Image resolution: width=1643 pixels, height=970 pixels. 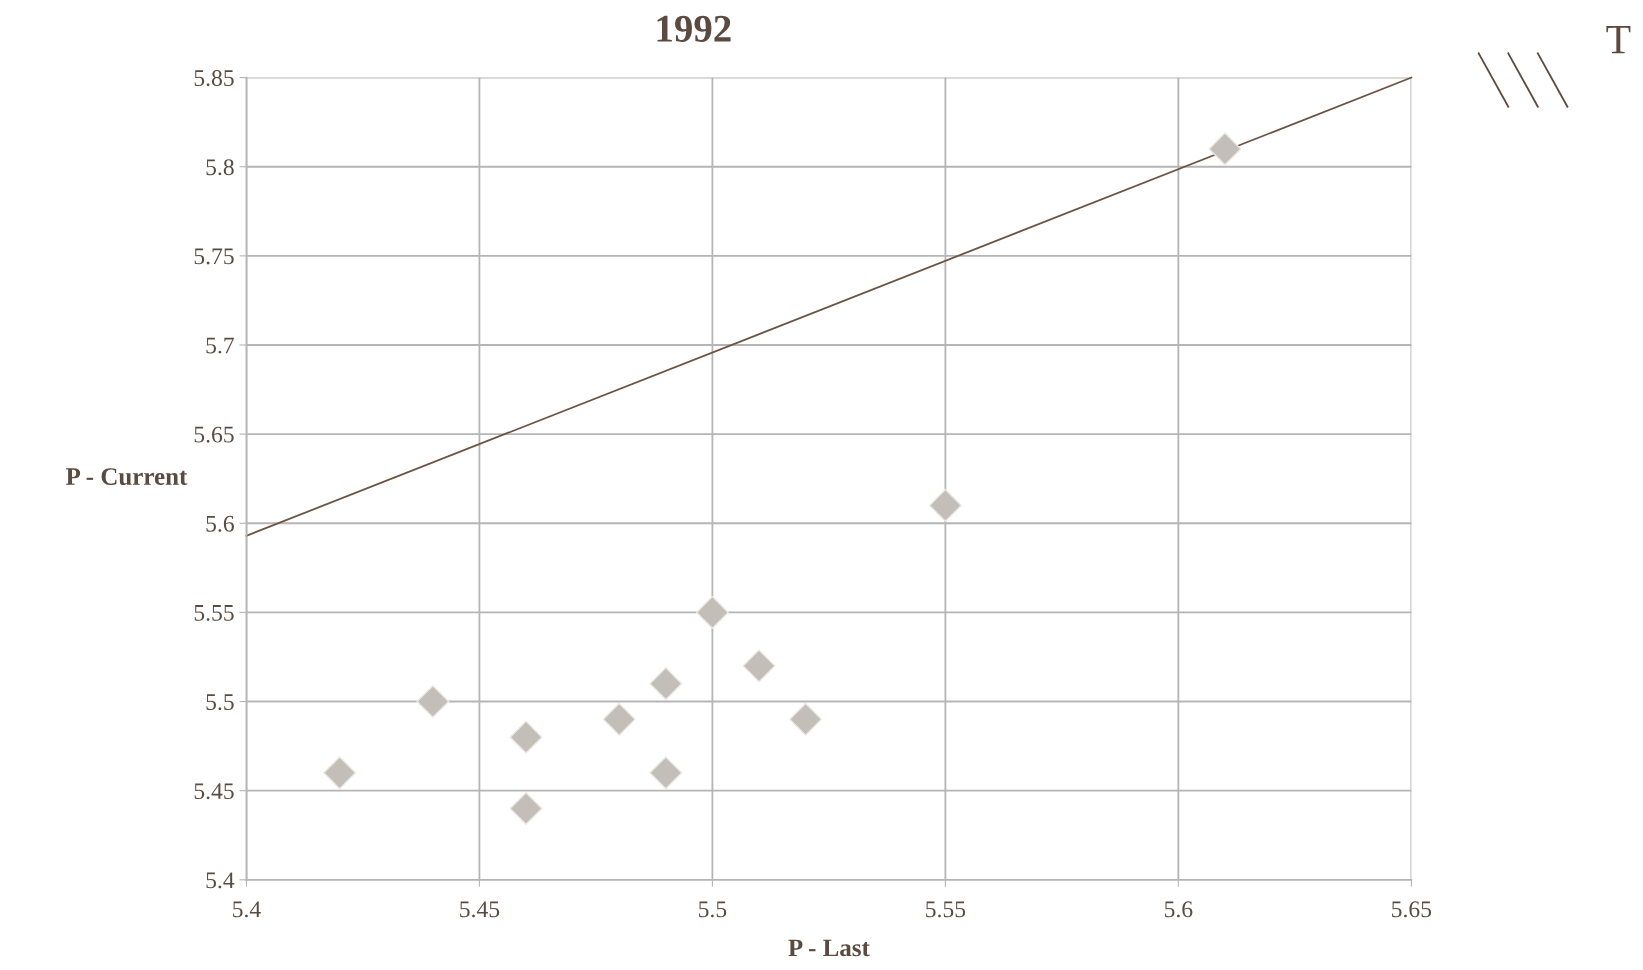 What do you see at coordinates (247, 909) in the screenshot?
I see `x-tick-label: 5.4` at bounding box center [247, 909].